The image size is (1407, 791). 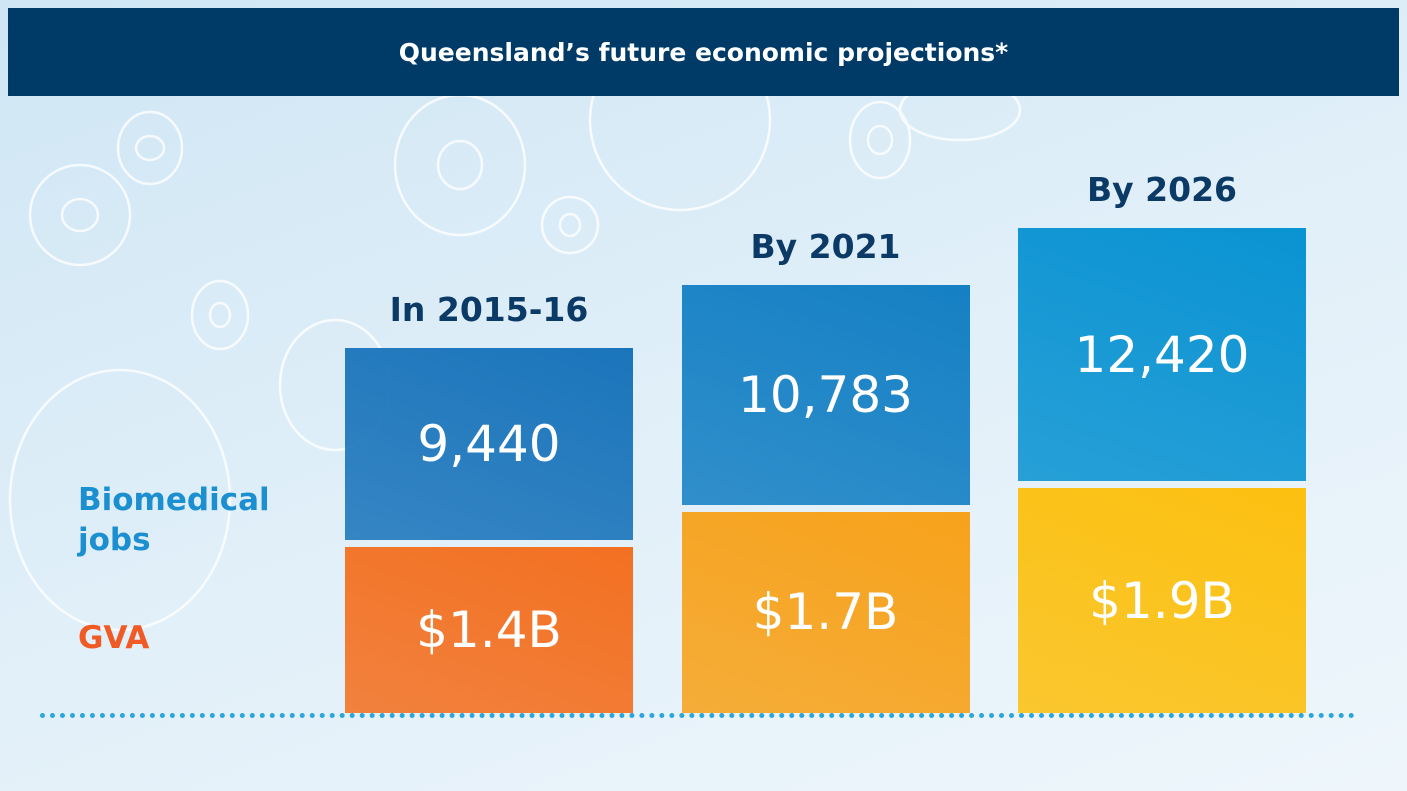 I want to click on legend-label: Biomedical jobs, so click(x=174, y=520).